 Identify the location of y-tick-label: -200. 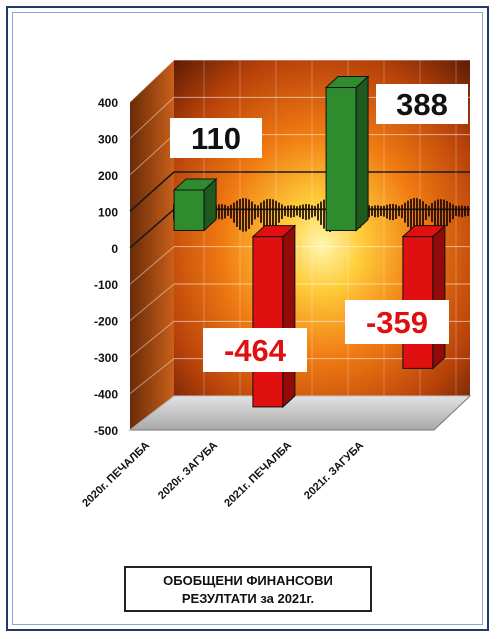
(106, 322).